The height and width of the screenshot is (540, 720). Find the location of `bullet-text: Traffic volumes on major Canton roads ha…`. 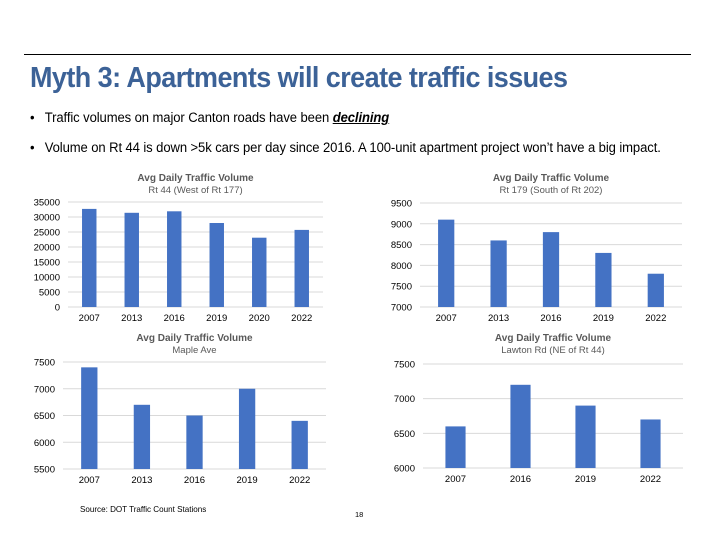

bullet-text: Traffic volumes on major Canton roads ha… is located at coordinates (188, 118).